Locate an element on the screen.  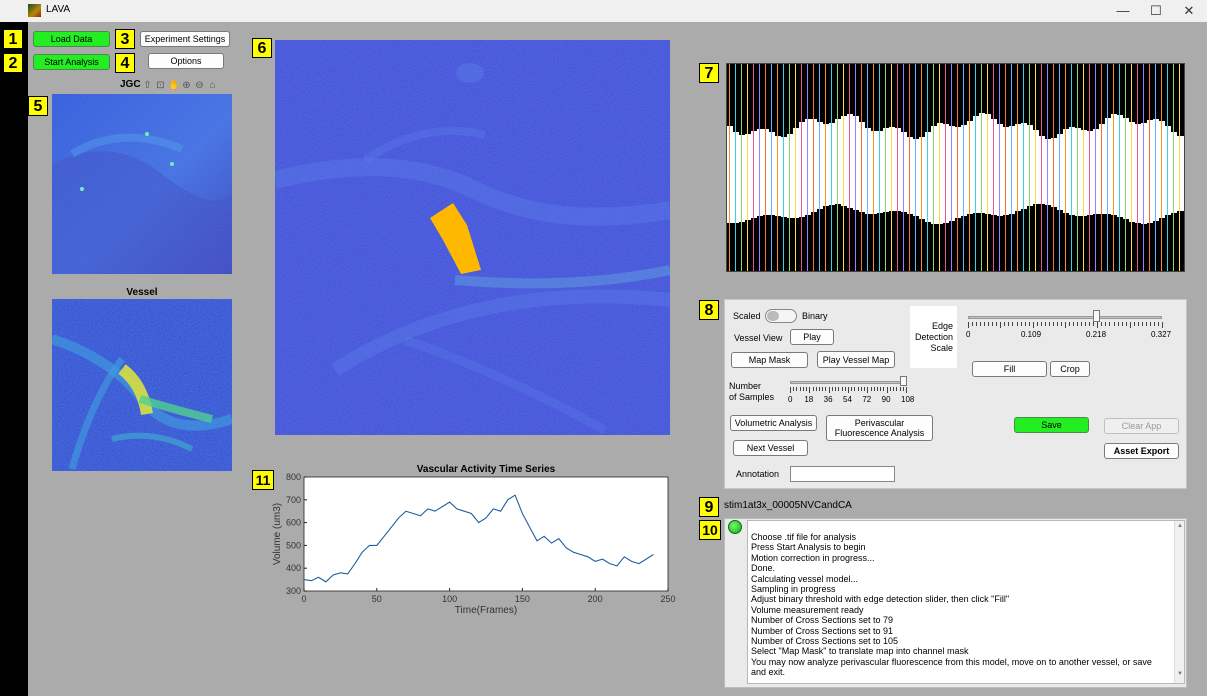
samples-slider-track is located at coordinates (848, 382).